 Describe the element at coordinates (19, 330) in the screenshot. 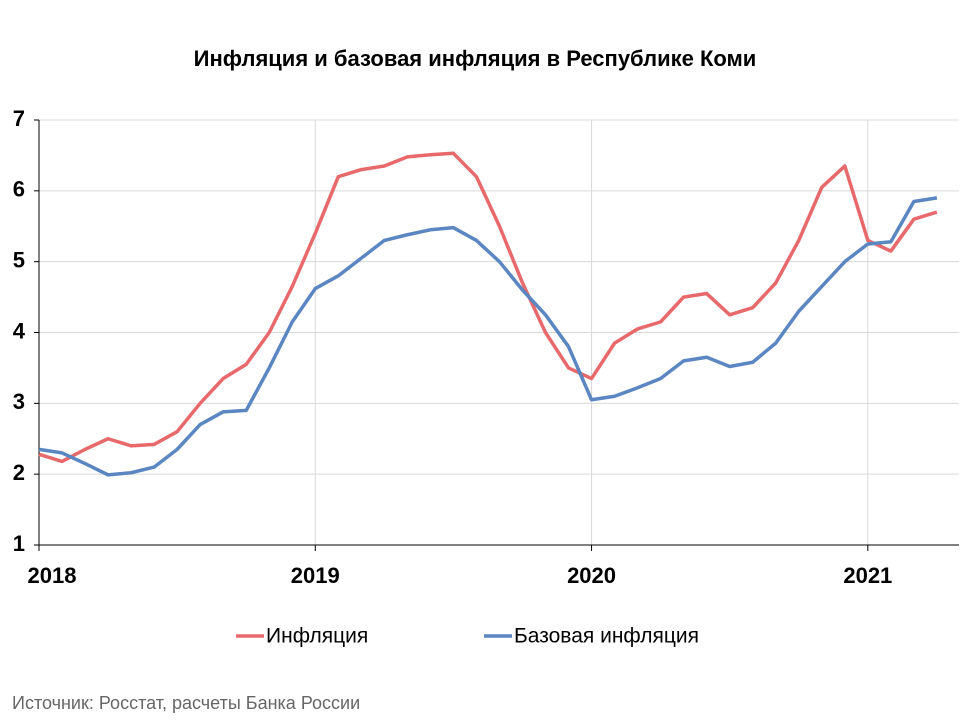

I see `y-tick-label: 4` at that location.